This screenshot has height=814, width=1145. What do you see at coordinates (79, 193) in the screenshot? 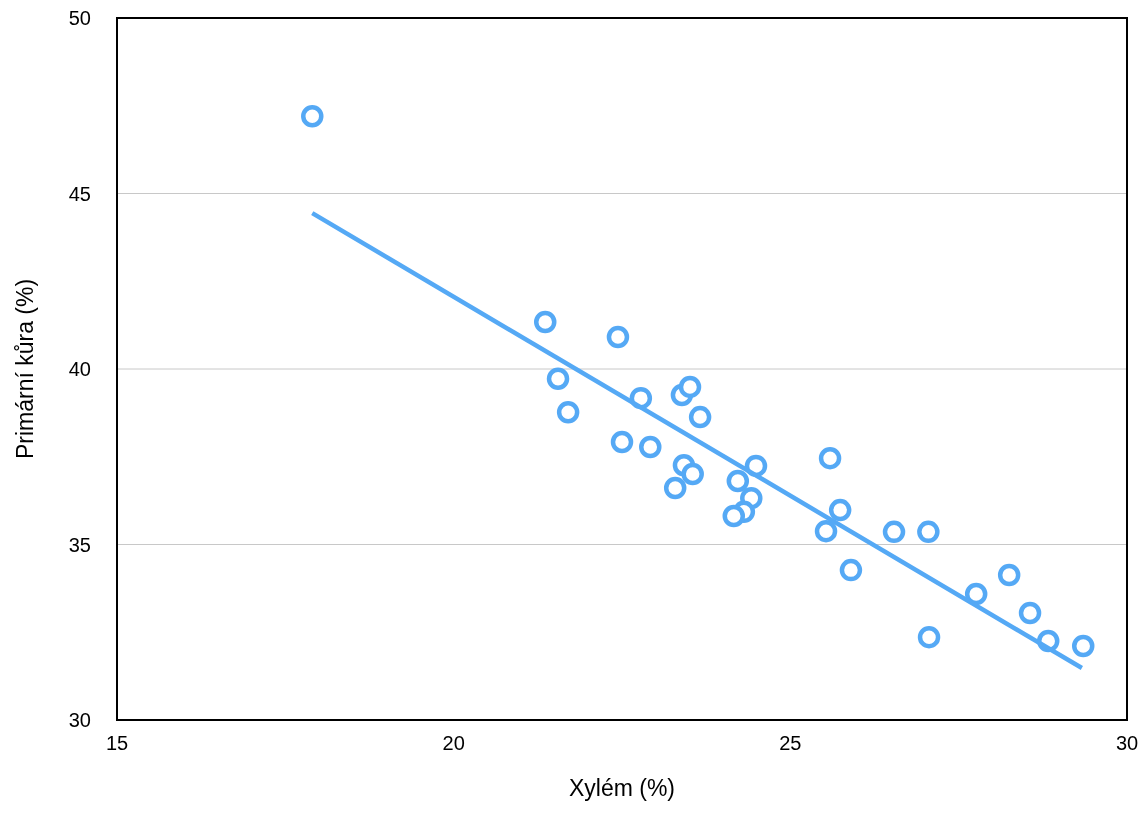
I see `y-tick-label: 45` at bounding box center [79, 193].